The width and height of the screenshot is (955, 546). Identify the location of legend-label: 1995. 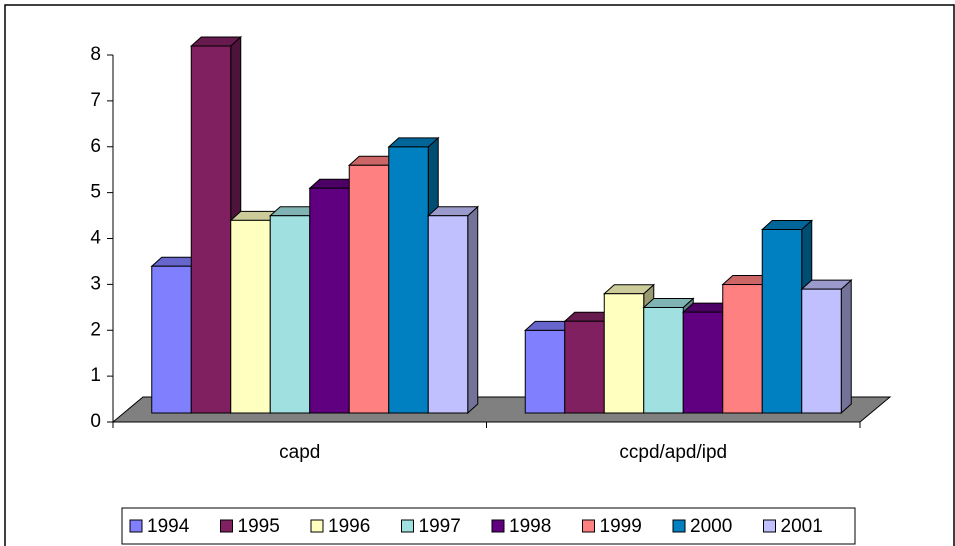
(259, 526).